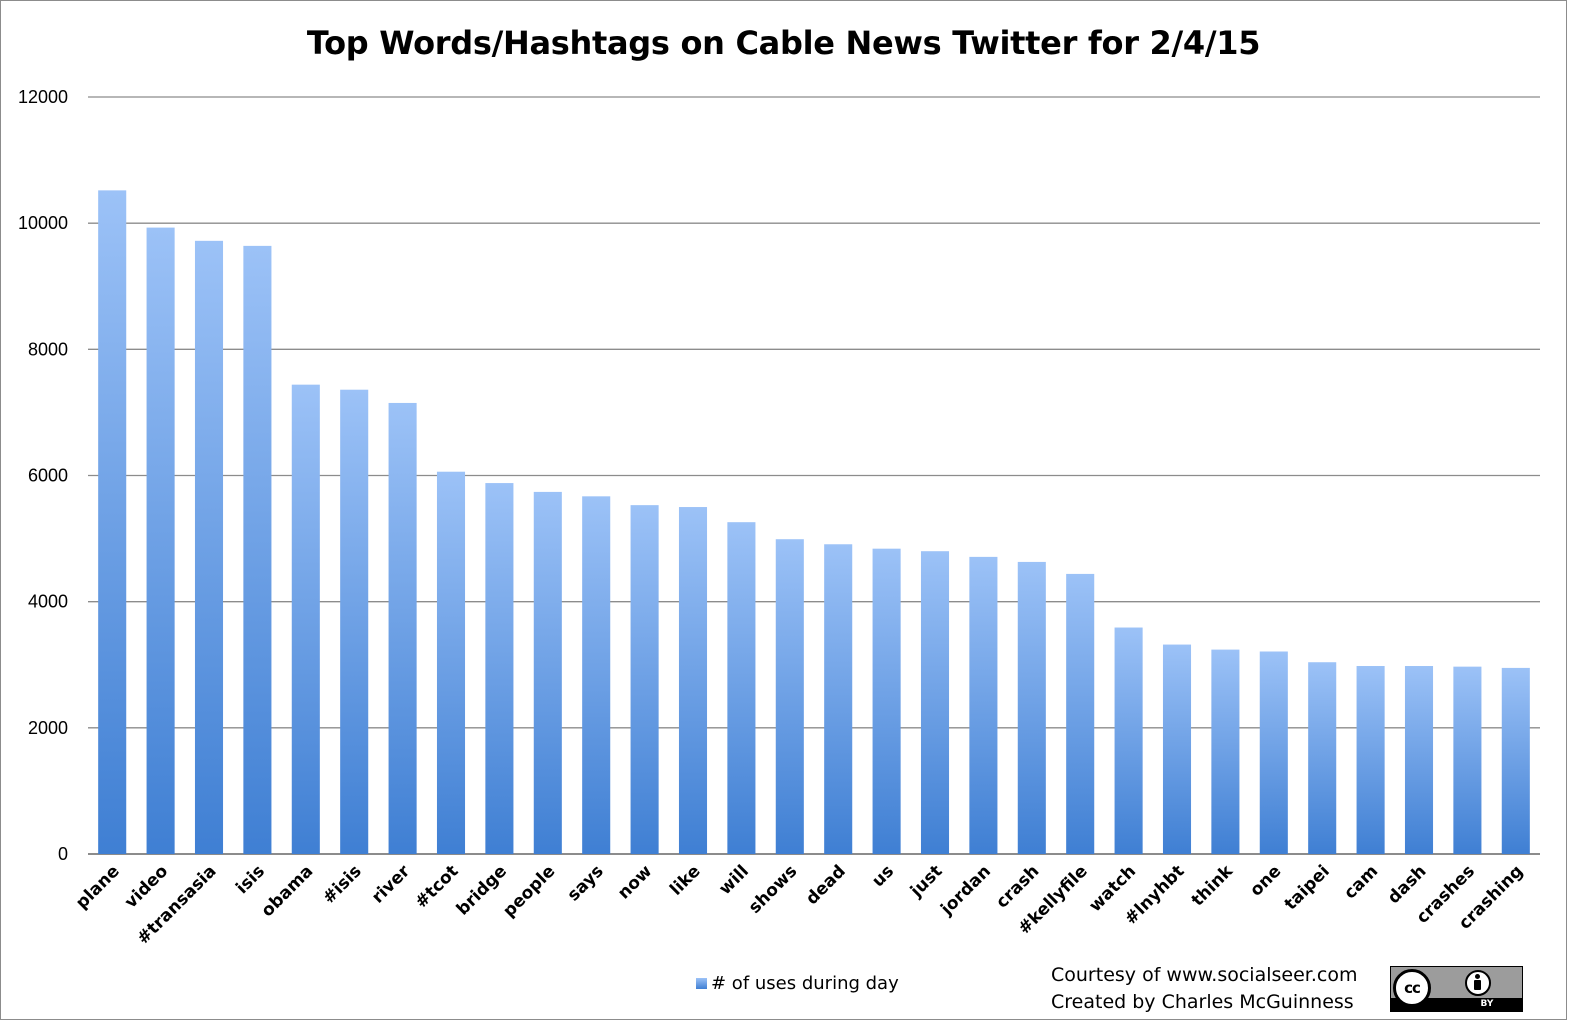 This screenshot has width=1570, height=1023. What do you see at coordinates (1515, 760) in the screenshot?
I see `bar-crashing` at bounding box center [1515, 760].